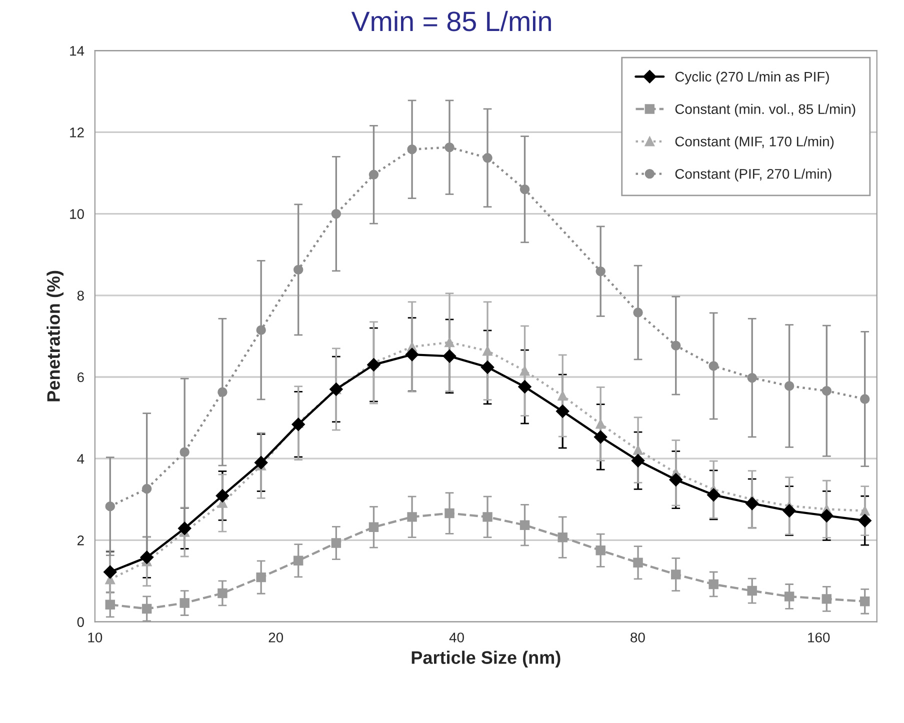 This screenshot has height=723, width=904. What do you see at coordinates (80, 622) in the screenshot?
I see `y-tick-label: 0` at bounding box center [80, 622].